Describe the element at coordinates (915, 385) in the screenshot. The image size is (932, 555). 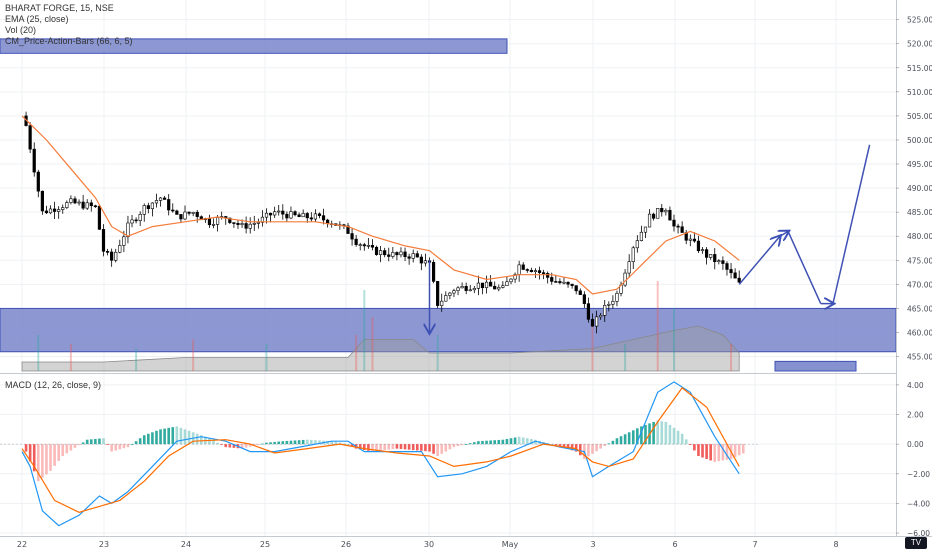
I see `macd-tick-label-0: 4.00` at that location.